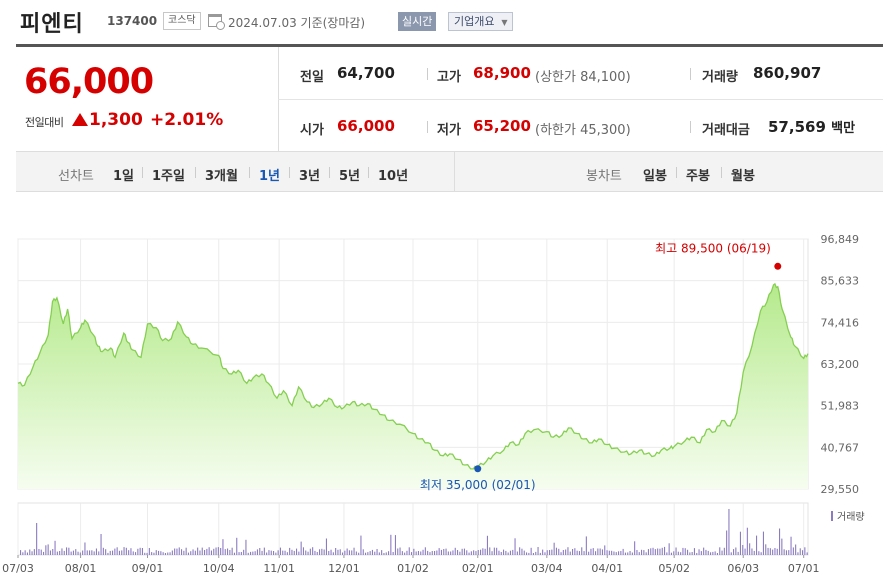 Image resolution: width=883 pixels, height=579 pixels. Describe the element at coordinates (270, 176) in the screenshot. I see `period-1y: 1년` at that location.